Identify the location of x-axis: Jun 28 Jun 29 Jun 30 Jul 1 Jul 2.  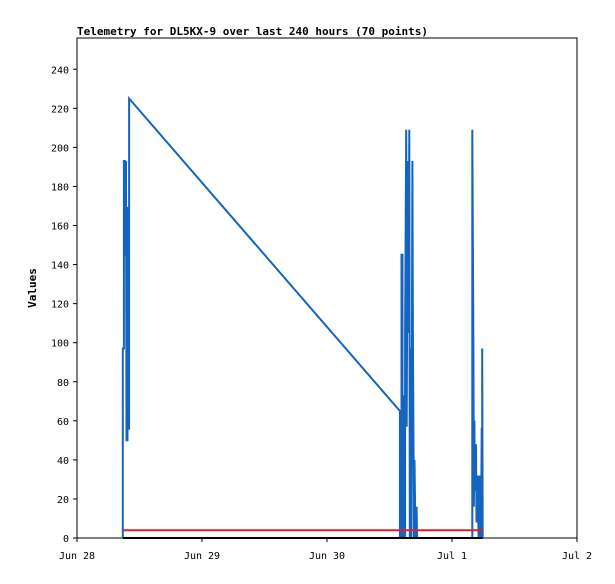
(325, 550).